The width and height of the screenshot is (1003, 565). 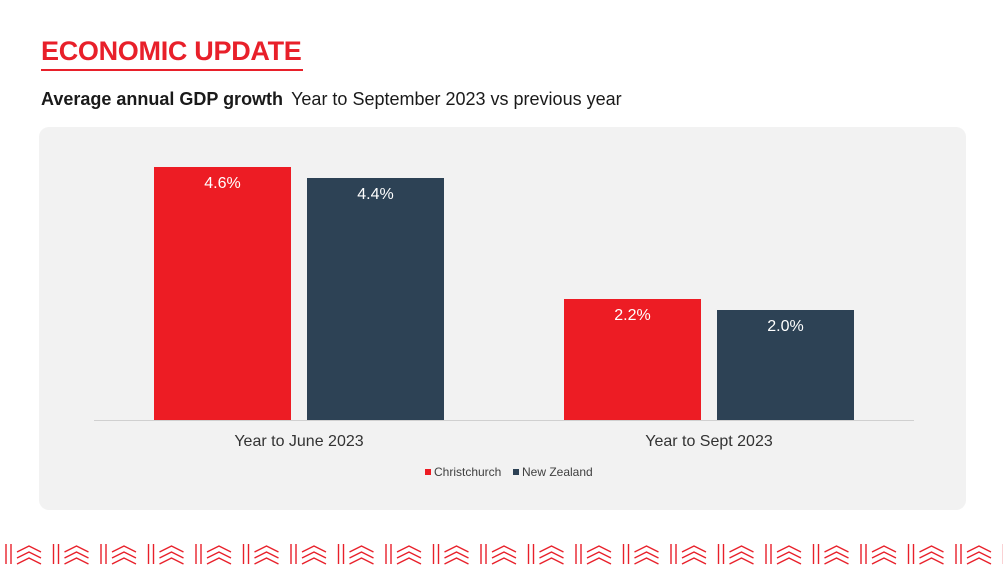 I want to click on data-label: 2.0%, so click(x=785, y=326).